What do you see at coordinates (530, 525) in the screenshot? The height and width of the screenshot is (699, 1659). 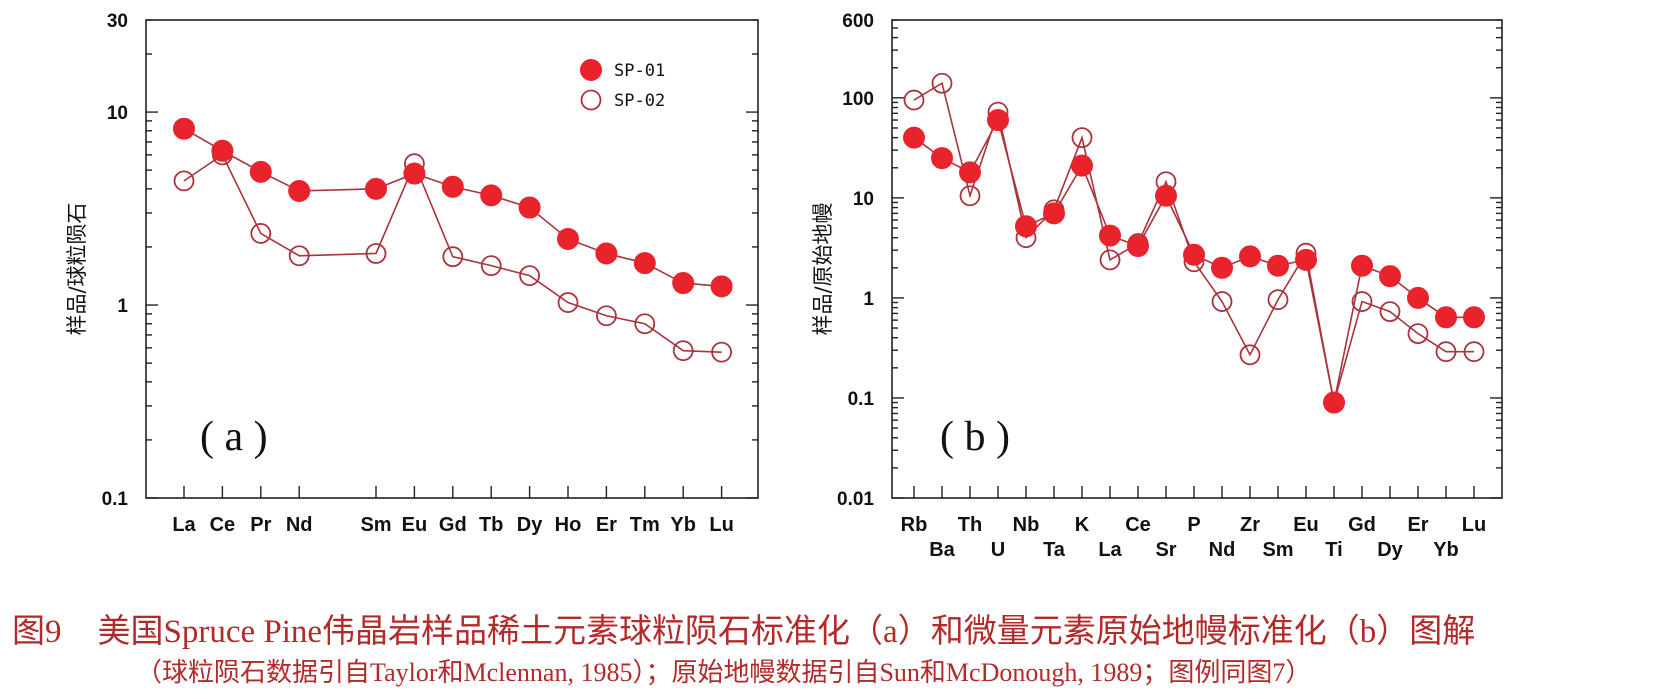 I see `x-tick-label-a: Dy` at bounding box center [530, 525].